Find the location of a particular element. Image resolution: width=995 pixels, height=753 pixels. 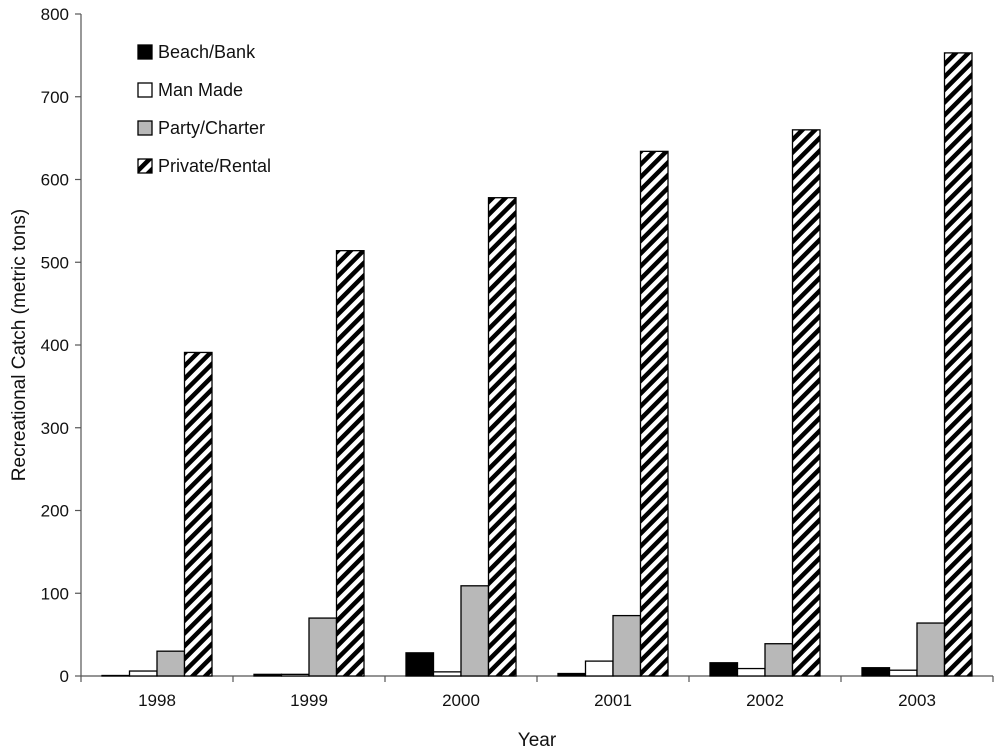

bar-party-charter-2000 is located at coordinates (475, 631).